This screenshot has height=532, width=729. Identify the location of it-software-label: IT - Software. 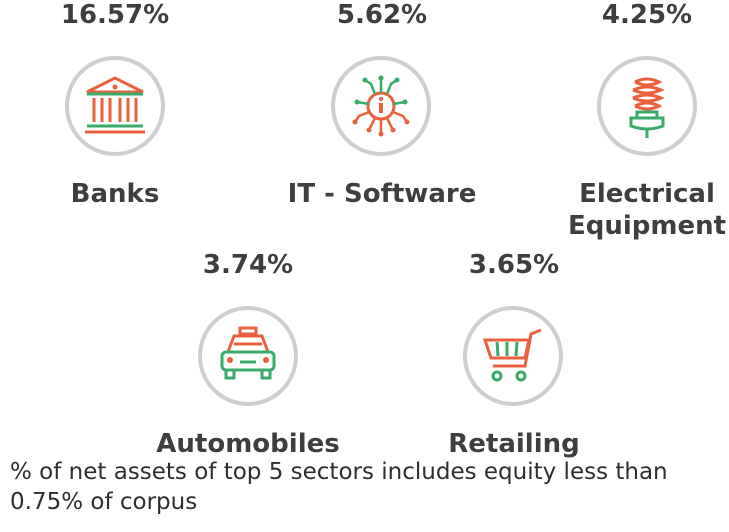
(382, 194).